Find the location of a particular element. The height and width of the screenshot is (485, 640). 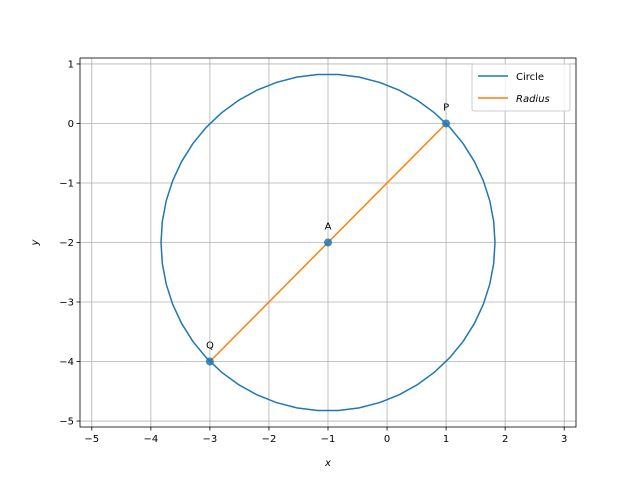

y-axis-label: y is located at coordinates (35, 242).